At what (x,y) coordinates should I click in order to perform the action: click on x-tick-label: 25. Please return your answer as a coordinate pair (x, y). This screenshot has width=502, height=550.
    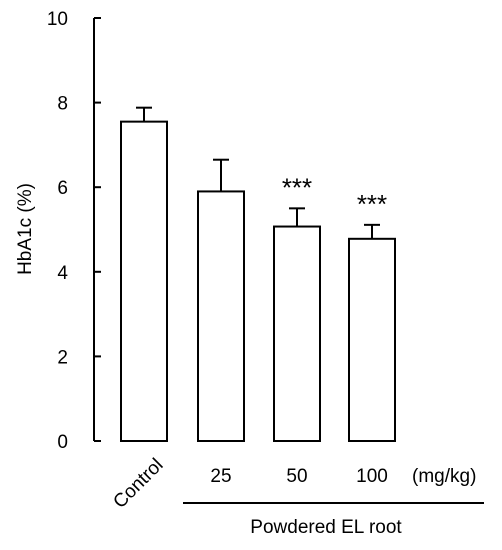
    Looking at the image, I should click on (220, 476).